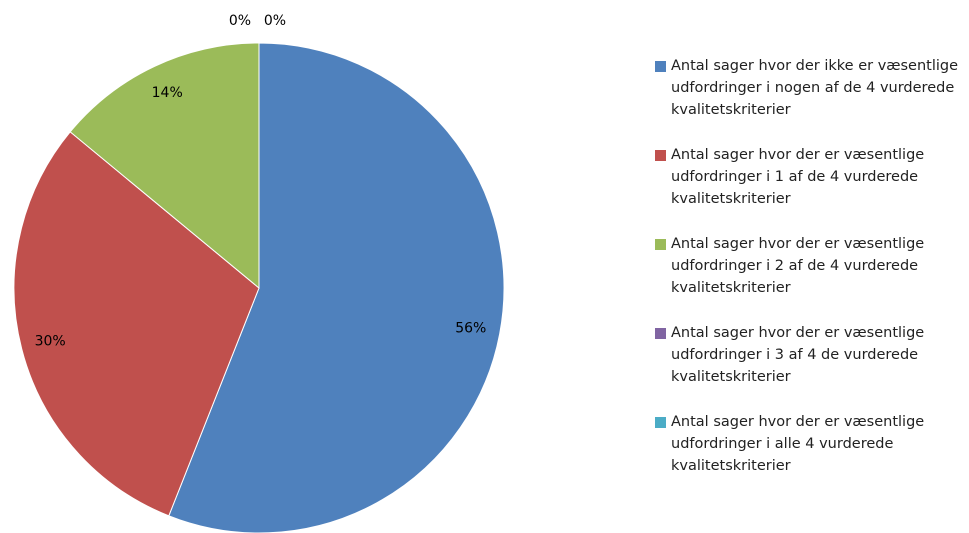 The height and width of the screenshot is (533, 969). Describe the element at coordinates (470, 328) in the screenshot. I see `data-label: 56%` at that location.